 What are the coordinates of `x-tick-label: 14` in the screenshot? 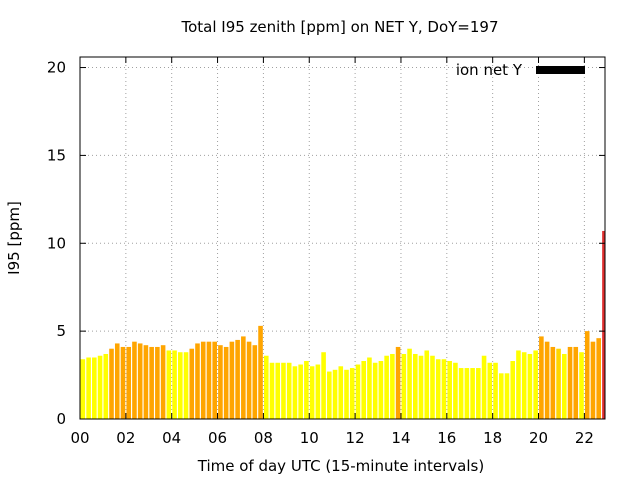 It's located at (400, 438).